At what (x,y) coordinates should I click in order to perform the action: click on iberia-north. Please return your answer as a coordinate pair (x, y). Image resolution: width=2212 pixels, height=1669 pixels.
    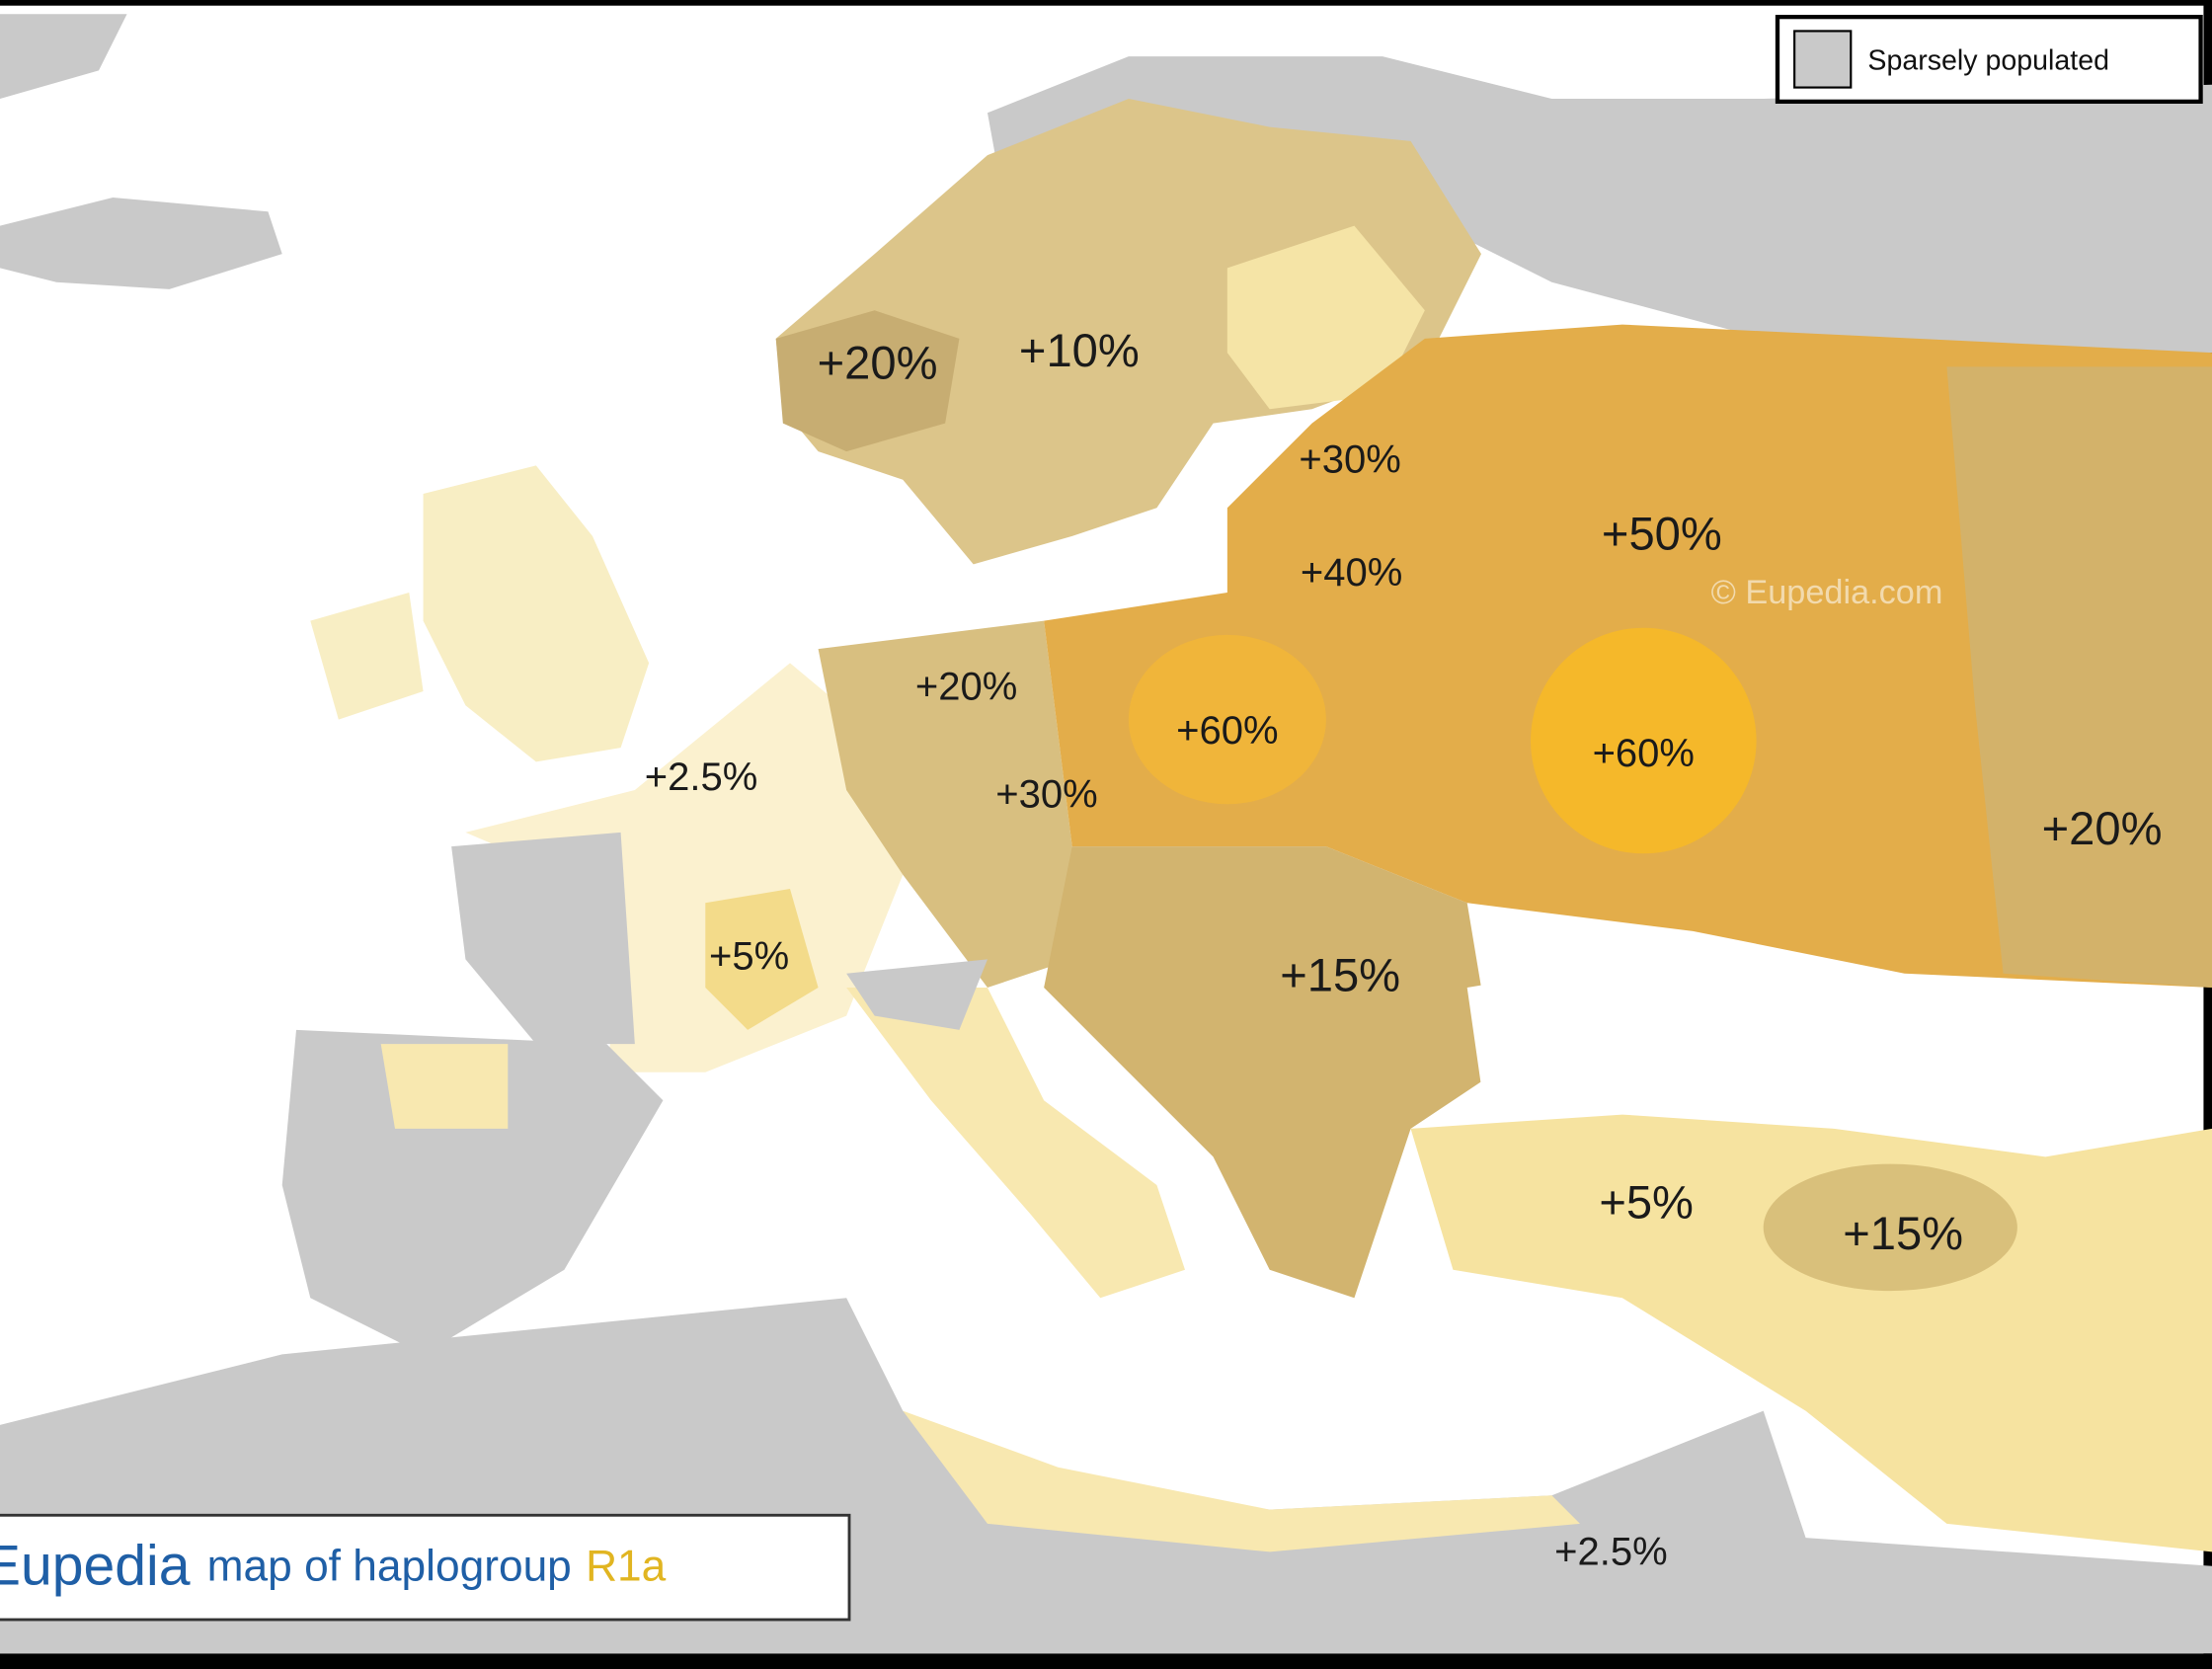
    Looking at the image, I should click on (445, 1086).